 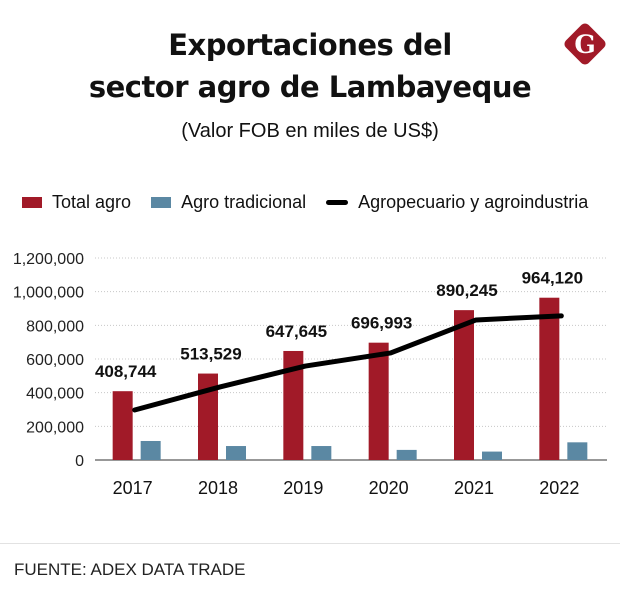 What do you see at coordinates (92, 202) in the screenshot?
I see `legend-label: Total agro` at bounding box center [92, 202].